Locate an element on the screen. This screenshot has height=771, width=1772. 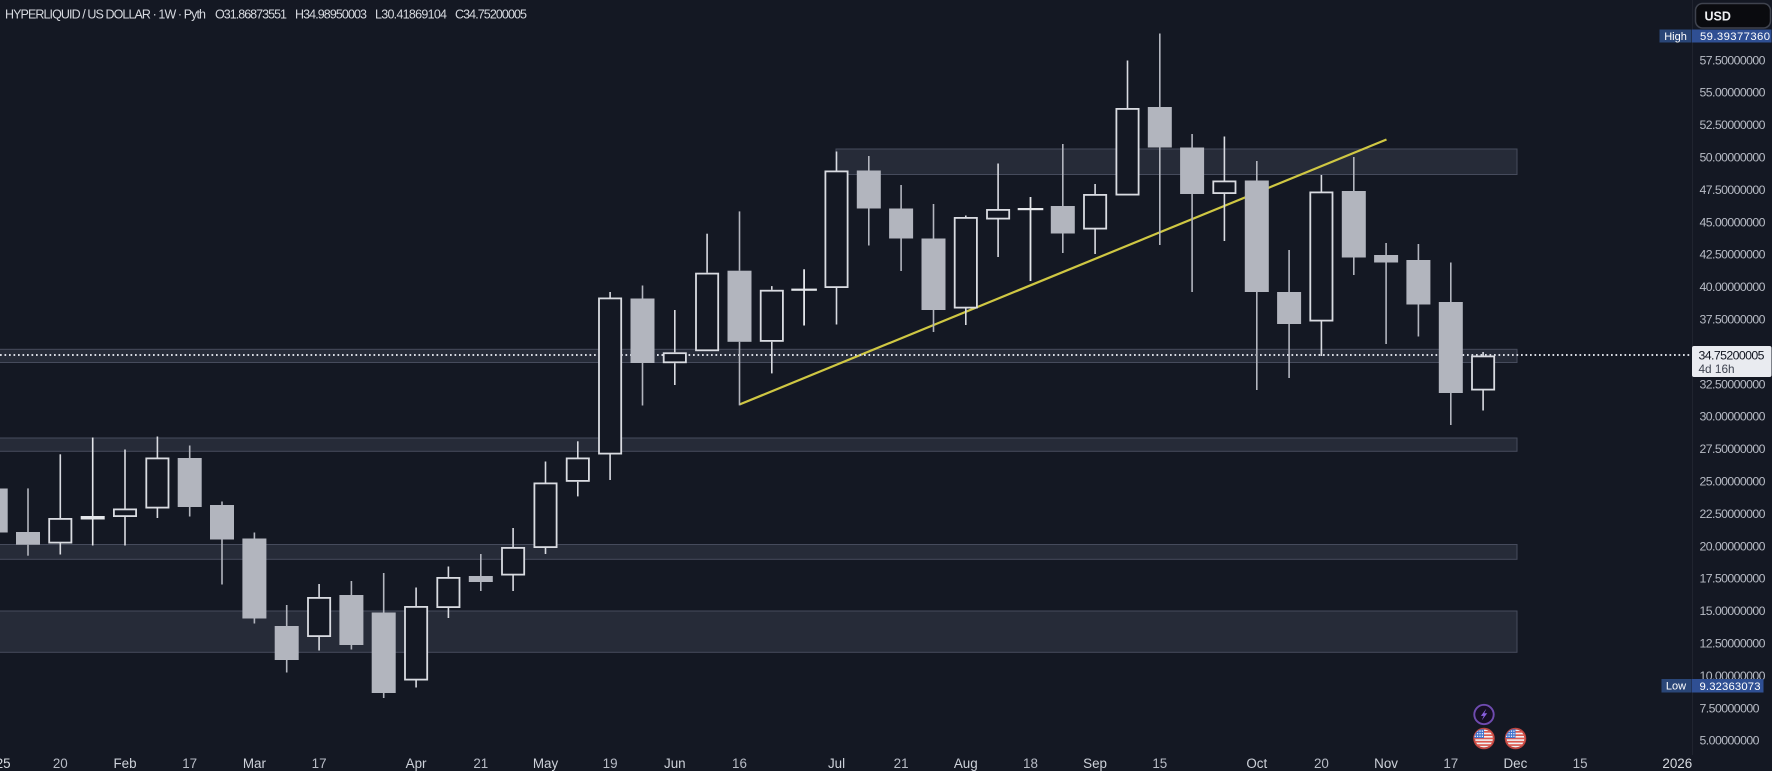
svg-text: 22.50000000 is located at coordinates (1733, 514).